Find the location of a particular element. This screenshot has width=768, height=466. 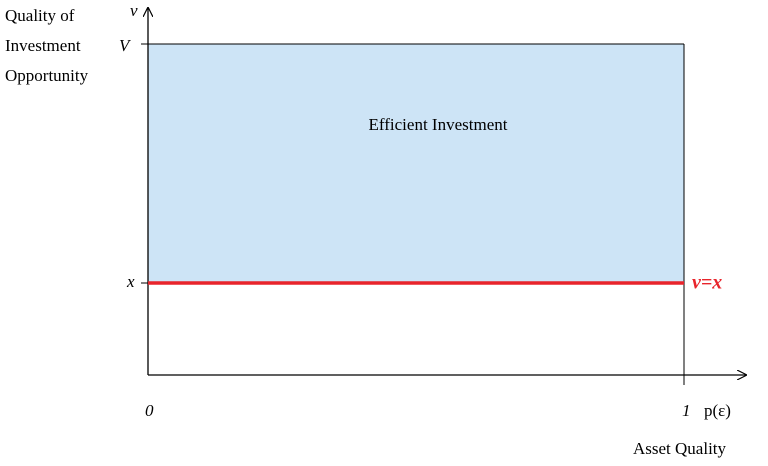

y-title: Investment is located at coordinates (43, 45).